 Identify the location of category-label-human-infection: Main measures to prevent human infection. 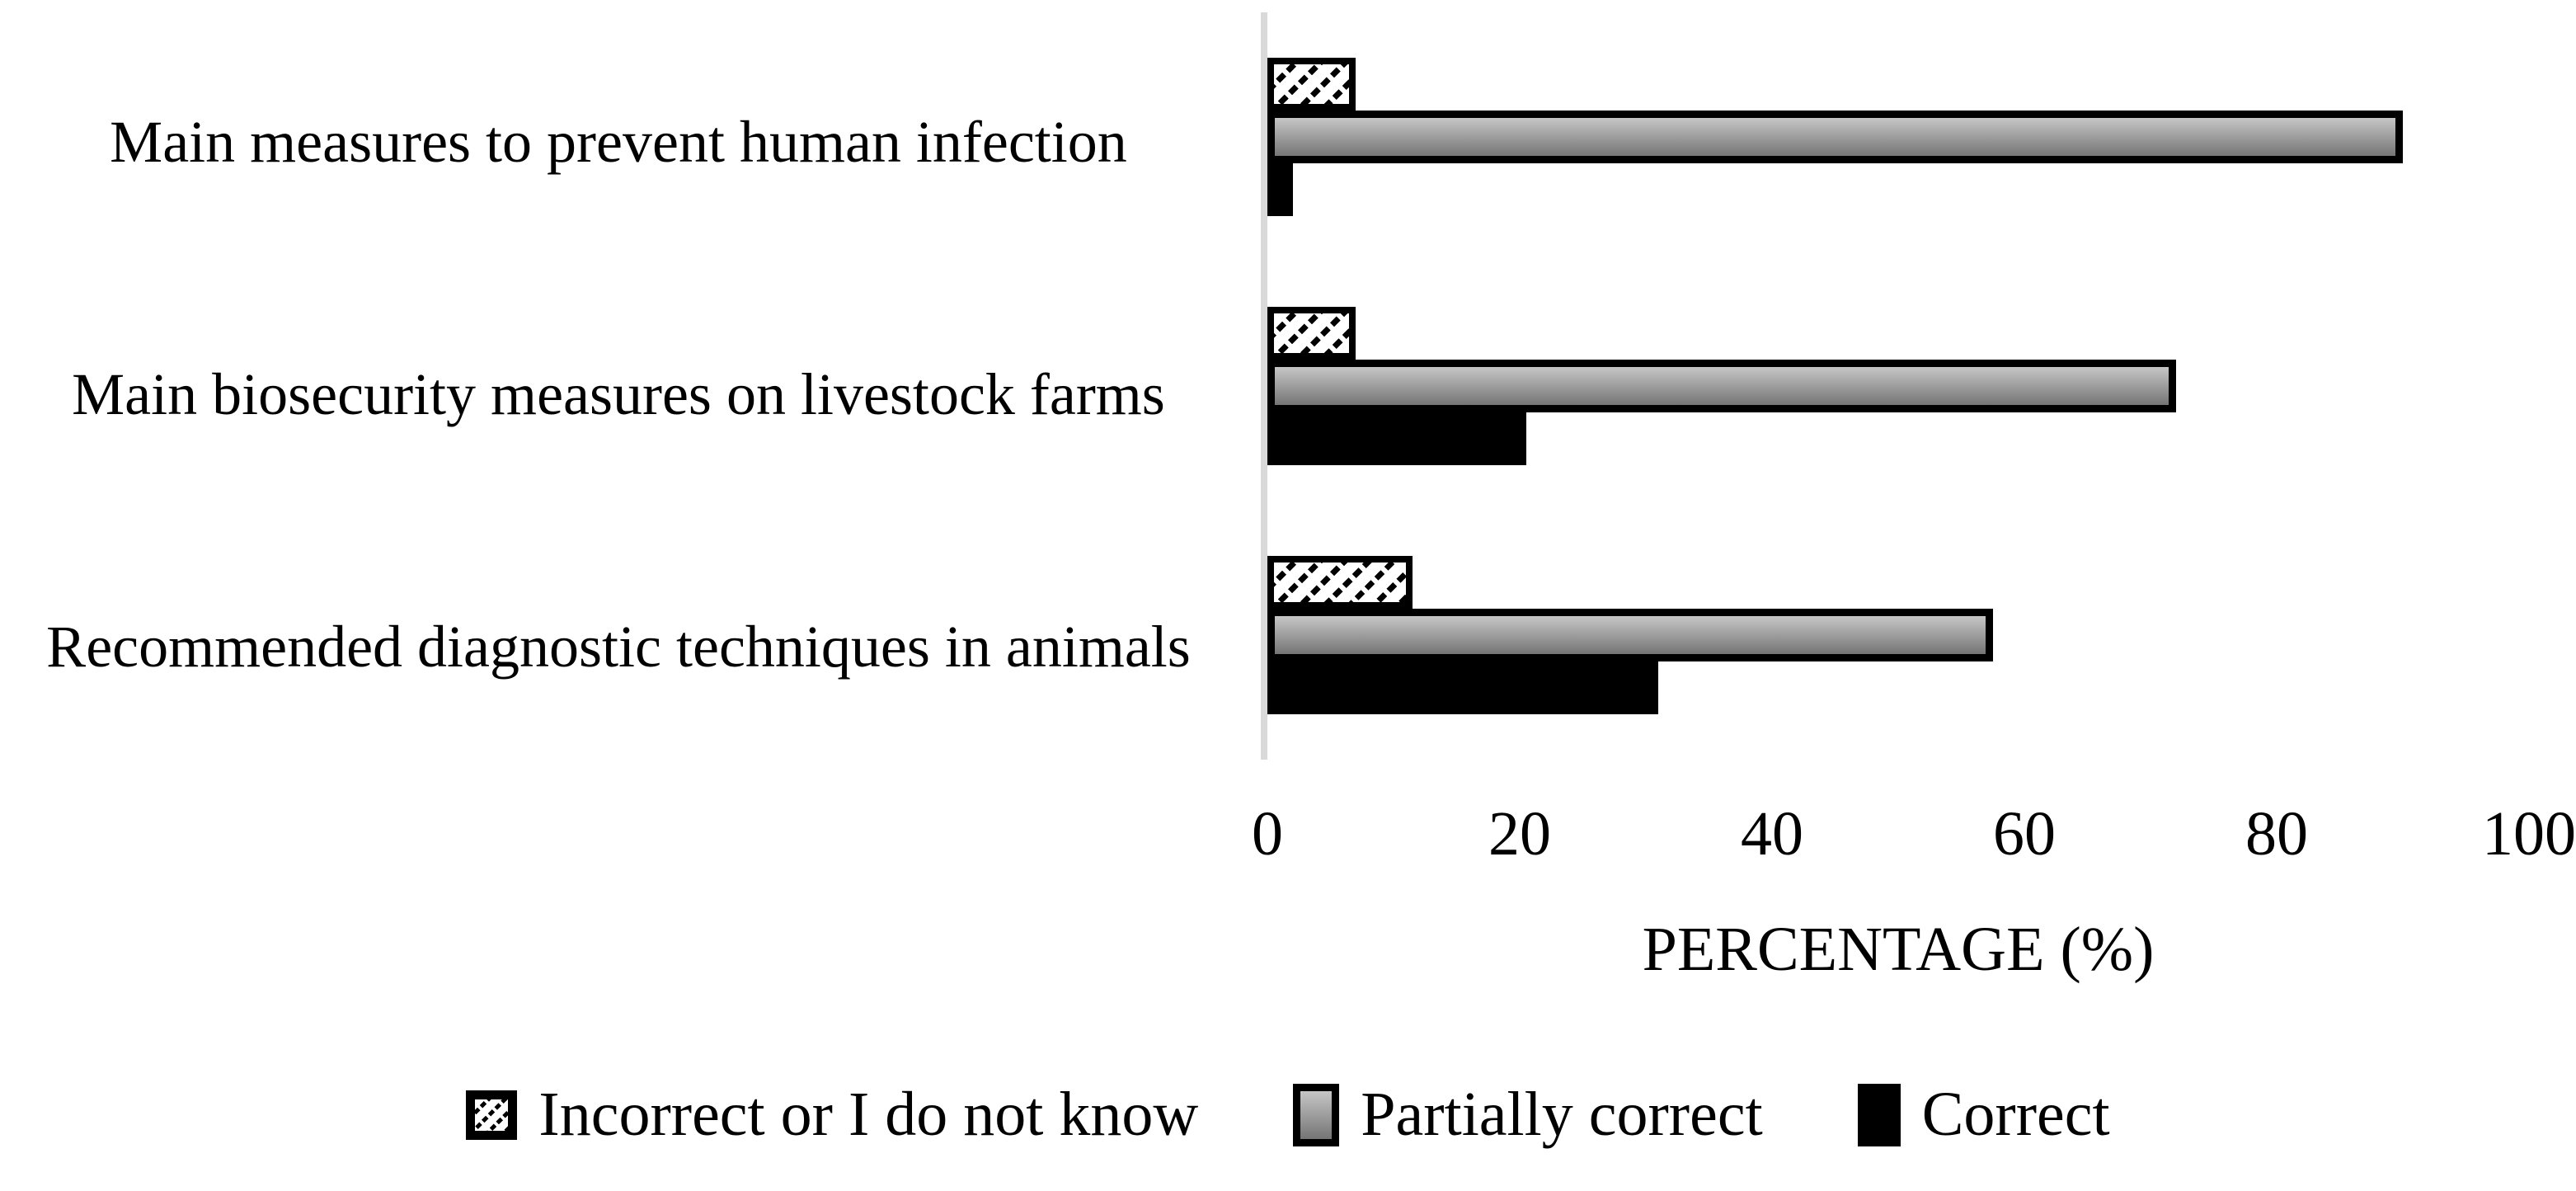
(618, 142).